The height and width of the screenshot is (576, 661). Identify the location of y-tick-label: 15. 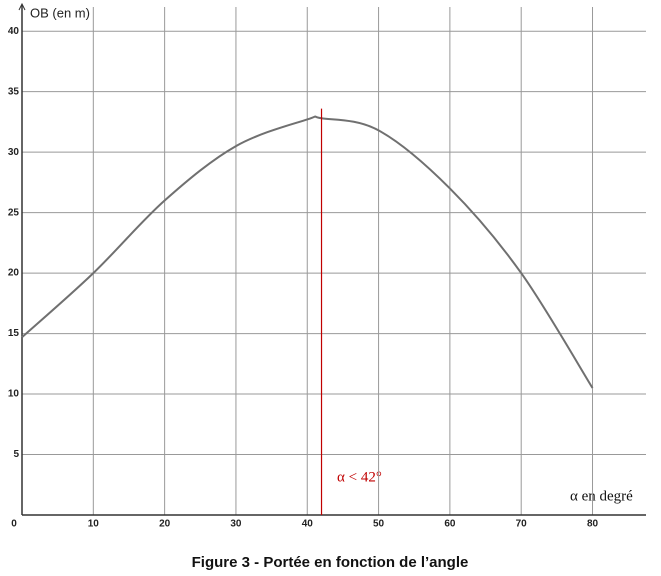
(14, 333).